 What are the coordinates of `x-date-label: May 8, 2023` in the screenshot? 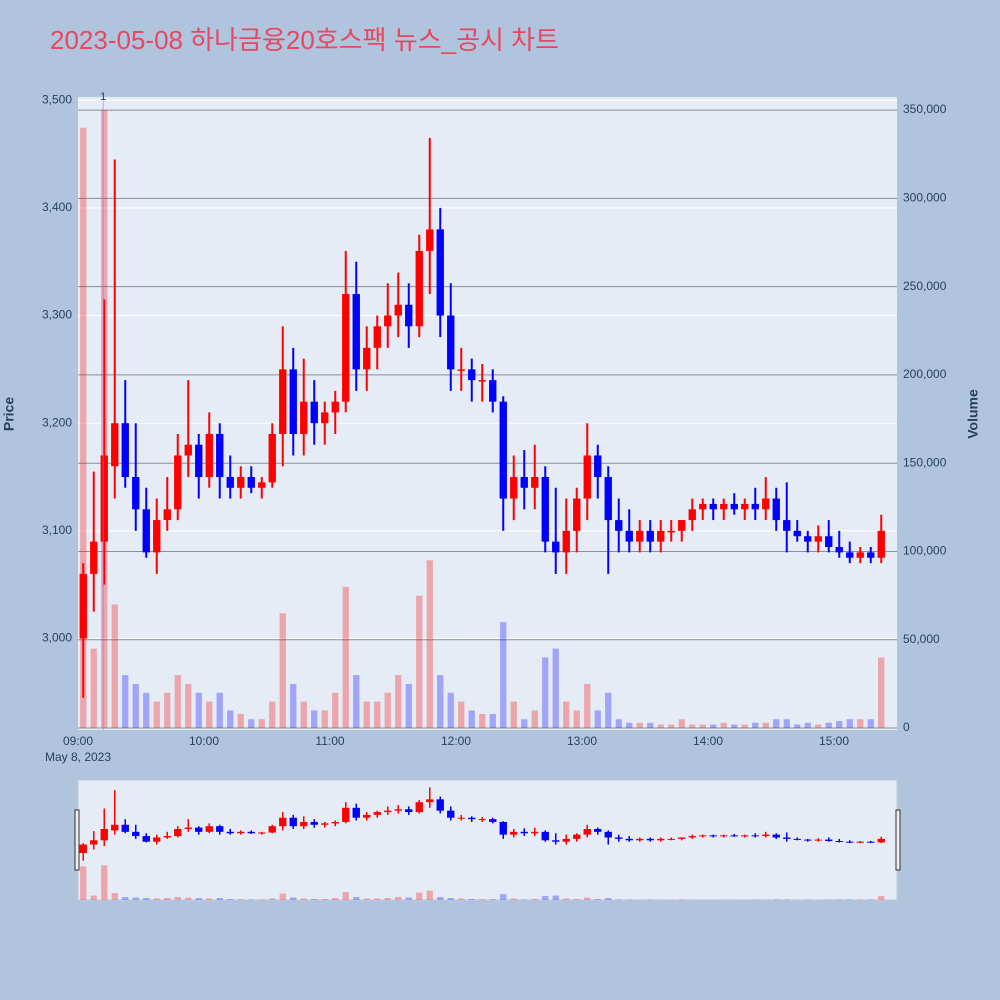 It's located at (78, 757).